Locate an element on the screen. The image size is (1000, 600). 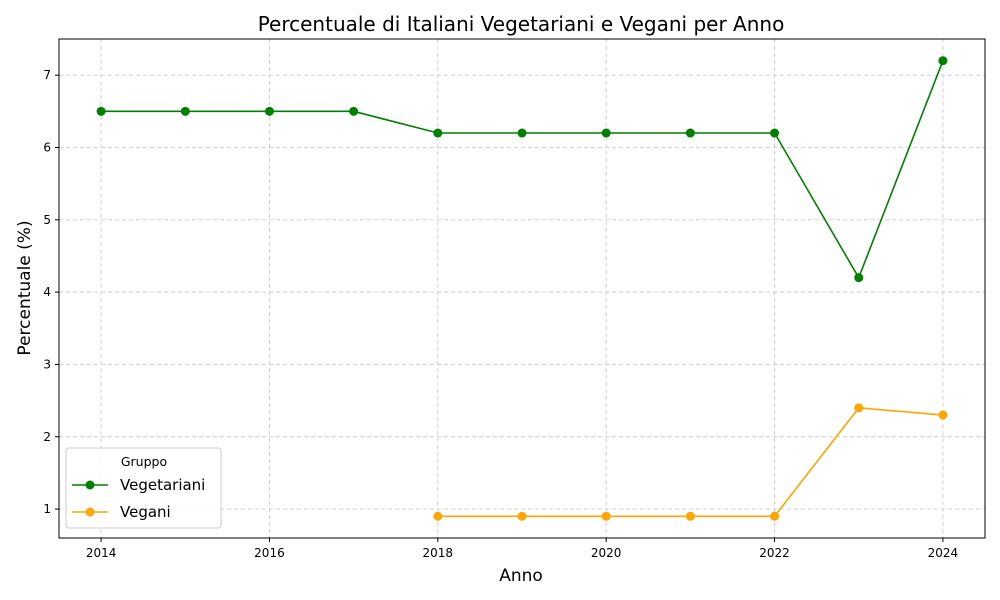
y-tick-label: 5 is located at coordinates (47, 220).